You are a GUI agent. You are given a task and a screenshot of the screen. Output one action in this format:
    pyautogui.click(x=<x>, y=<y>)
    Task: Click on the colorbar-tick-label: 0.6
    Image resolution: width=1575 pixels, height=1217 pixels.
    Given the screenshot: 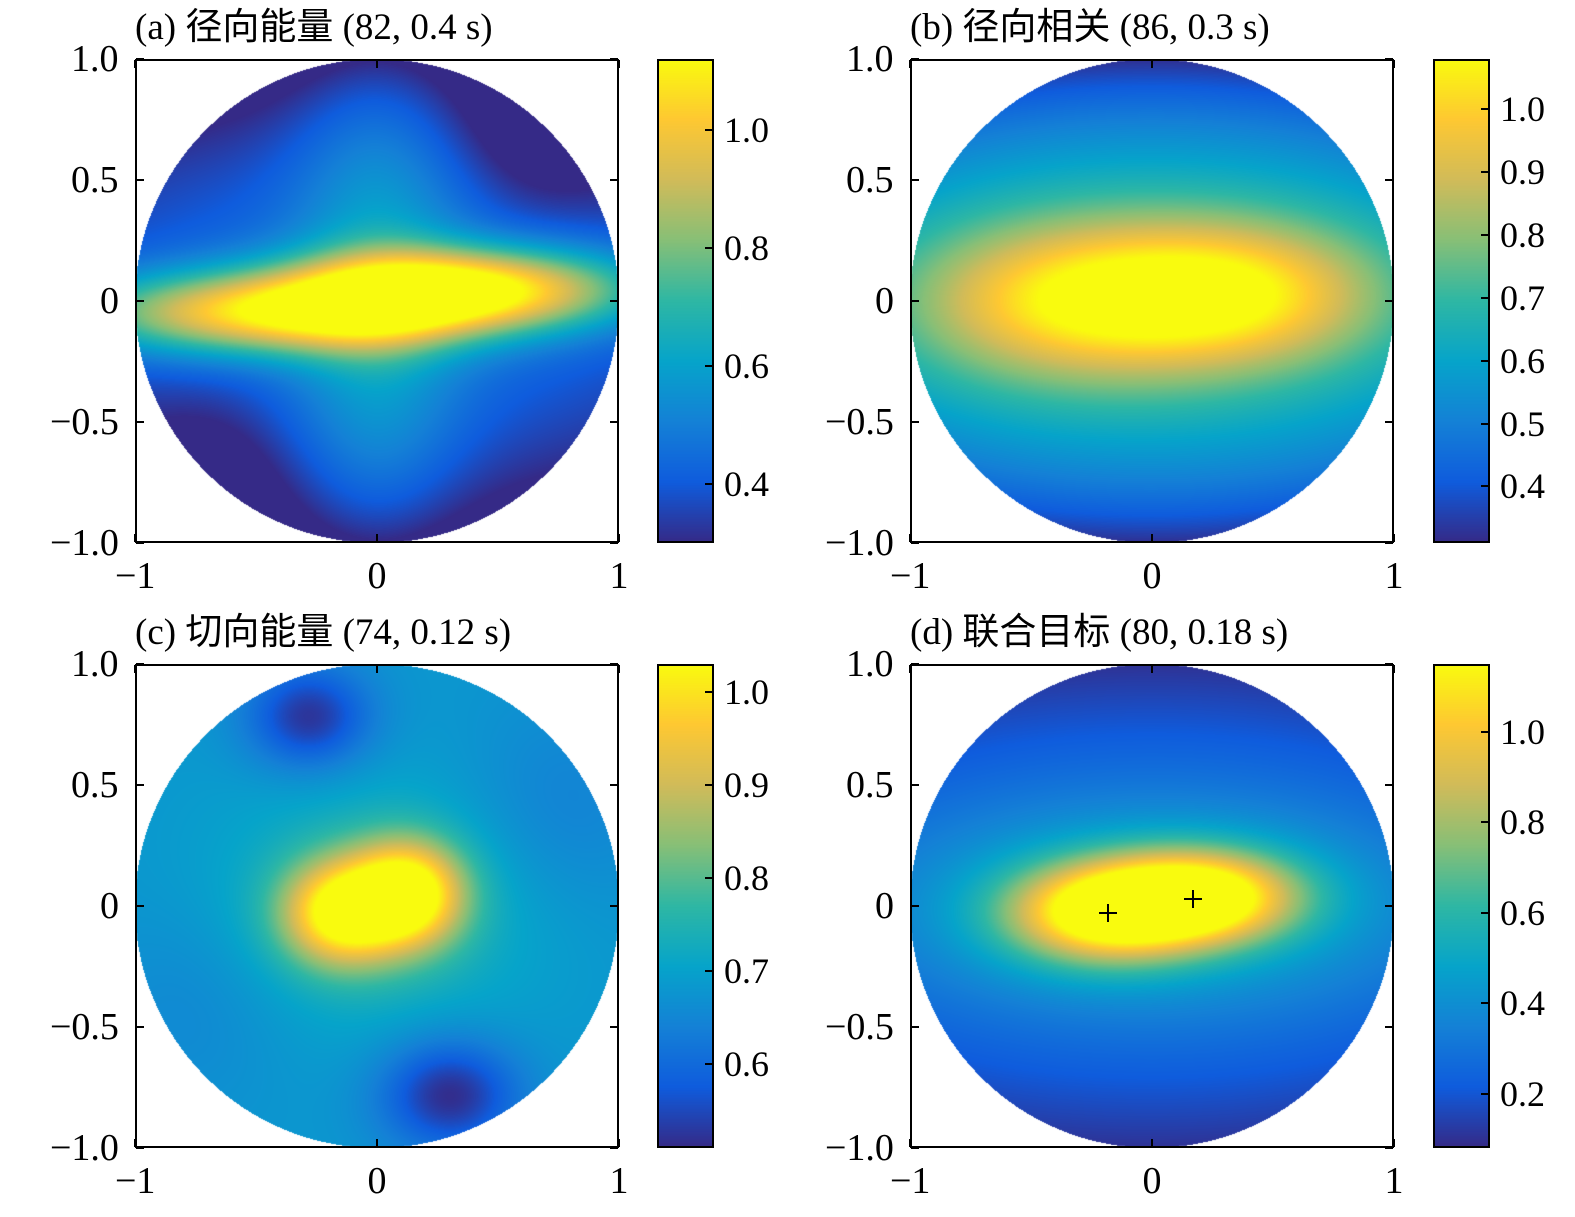 What is the action you would take?
    pyautogui.click(x=1522, y=360)
    